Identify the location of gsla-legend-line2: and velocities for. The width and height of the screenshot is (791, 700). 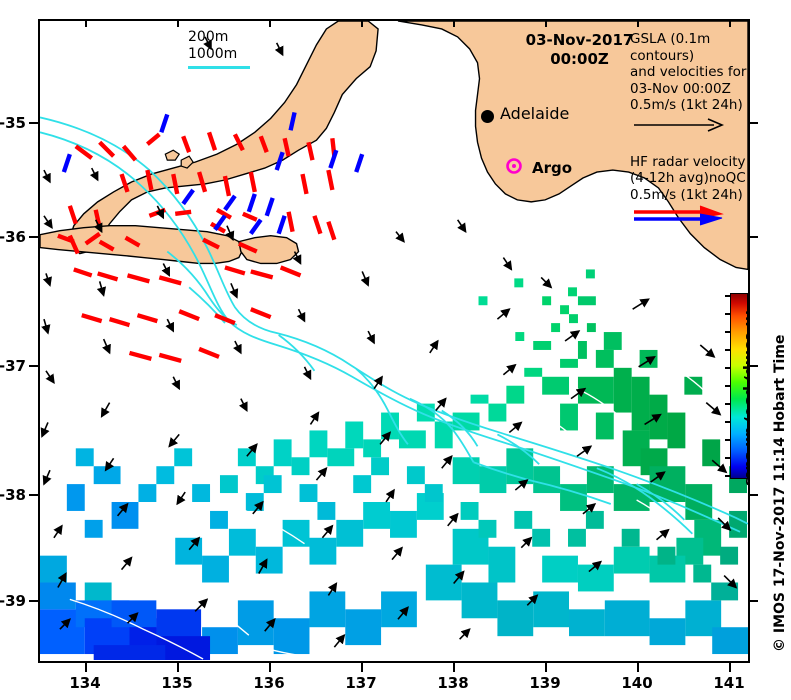
(688, 72).